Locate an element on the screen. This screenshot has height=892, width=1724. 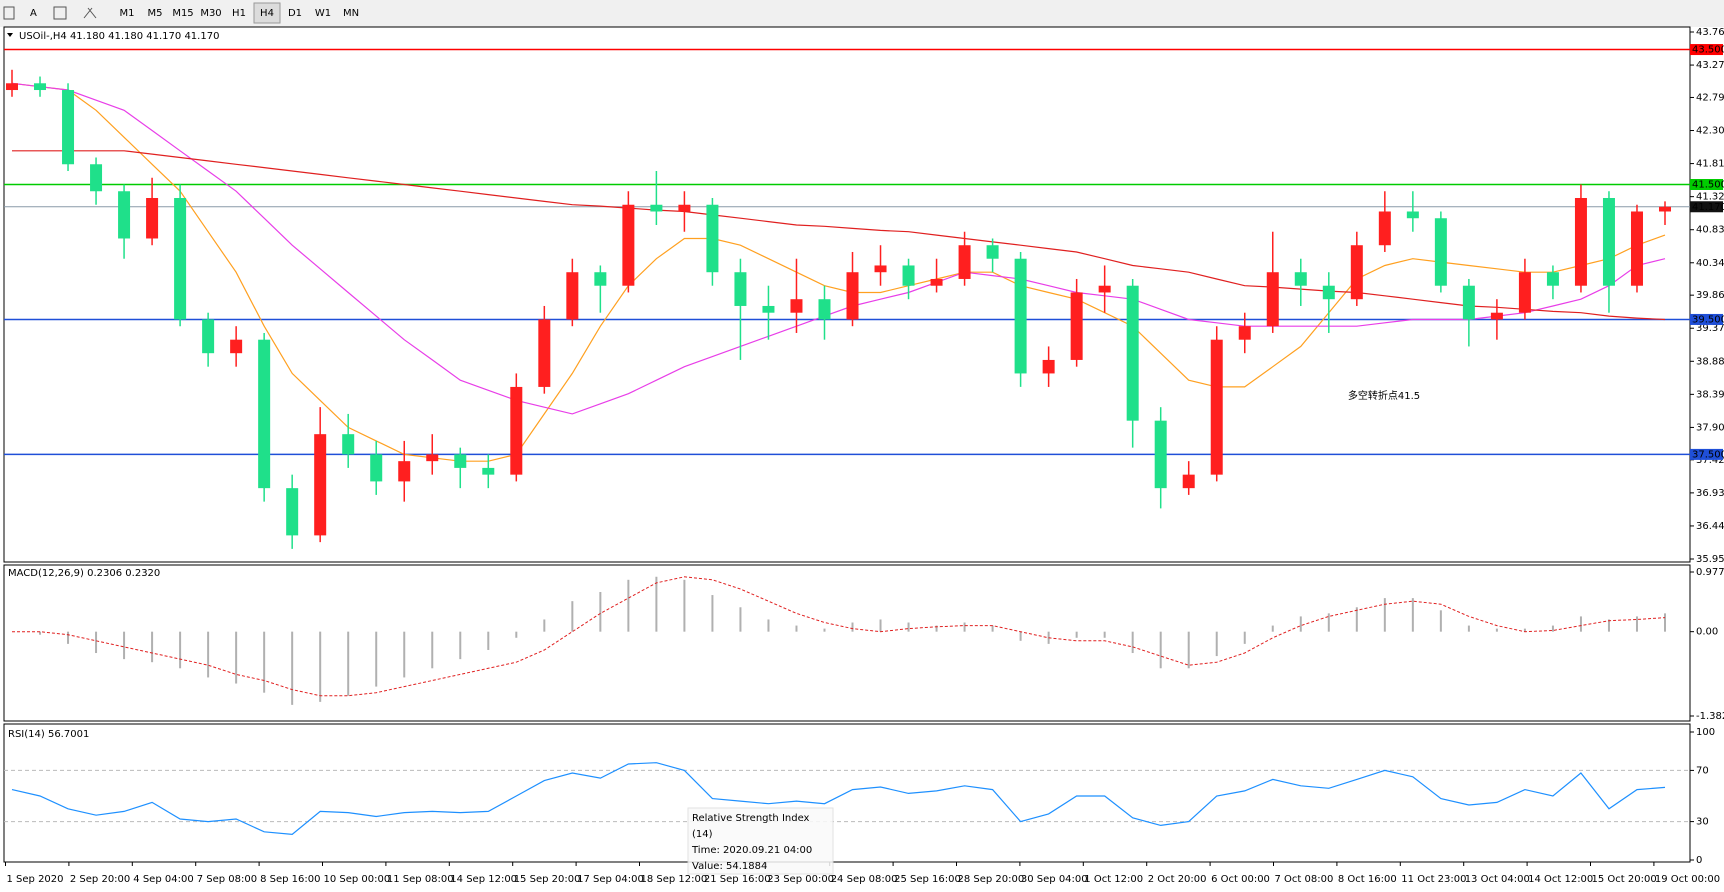
y-tick-label: -1.382 is located at coordinates (1710, 716).